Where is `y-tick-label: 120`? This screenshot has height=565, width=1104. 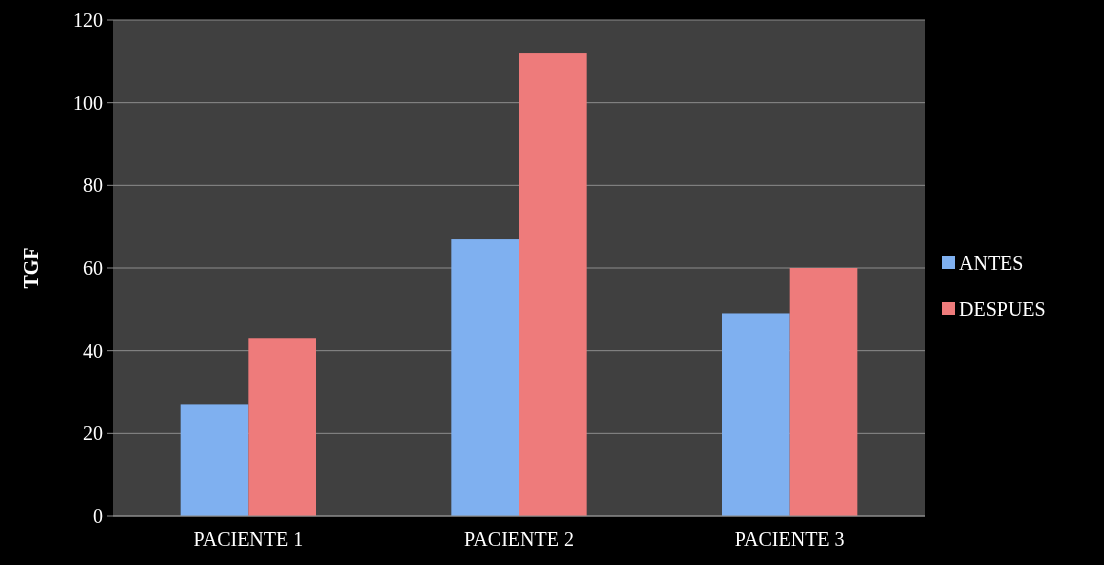
y-tick-label: 120 is located at coordinates (88, 20).